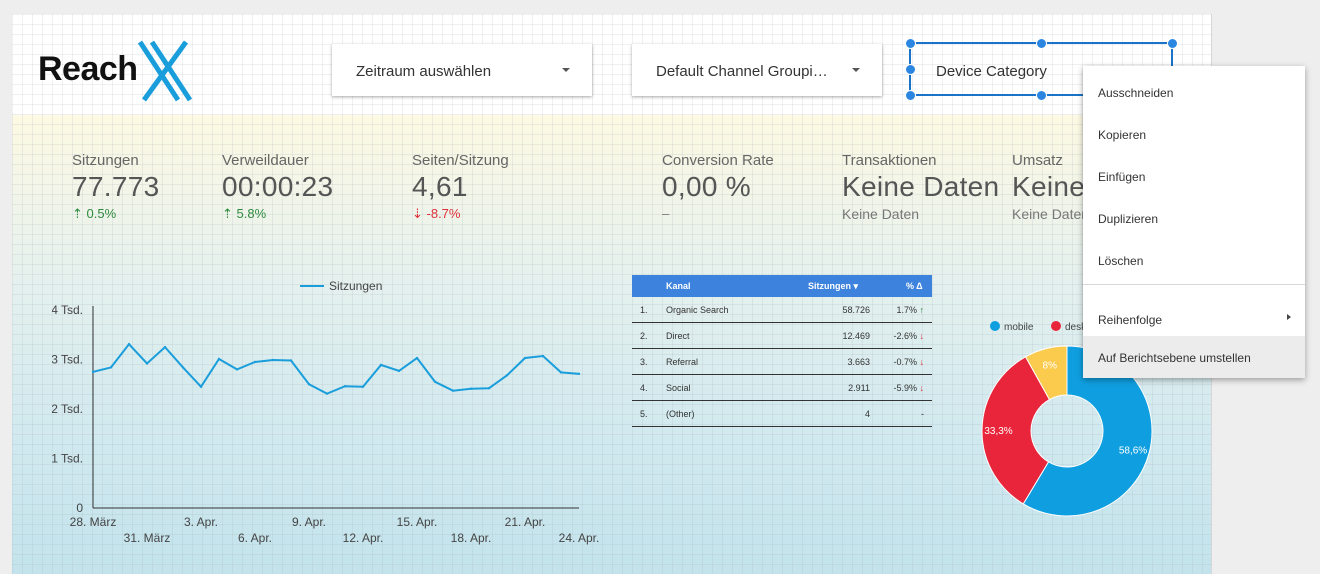 This screenshot has width=1320, height=574. What do you see at coordinates (920, 187) in the screenshot?
I see `kpi-transaktionen: Transaktionen Keine Daten Keine Daten` at bounding box center [920, 187].